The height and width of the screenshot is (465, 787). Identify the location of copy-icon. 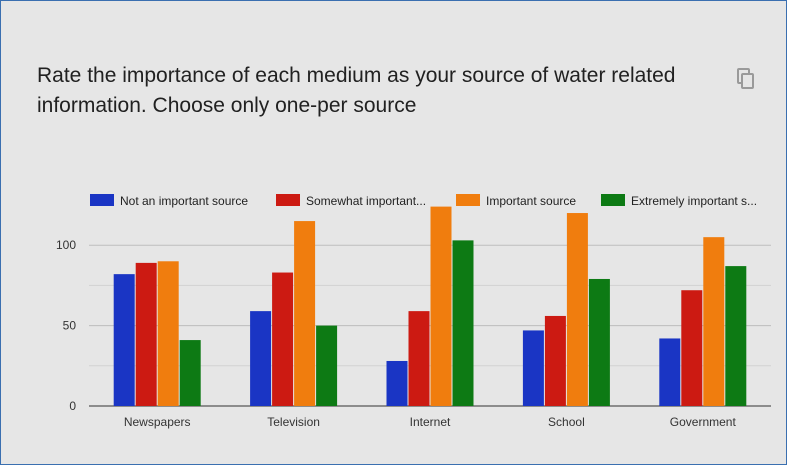
(746, 79).